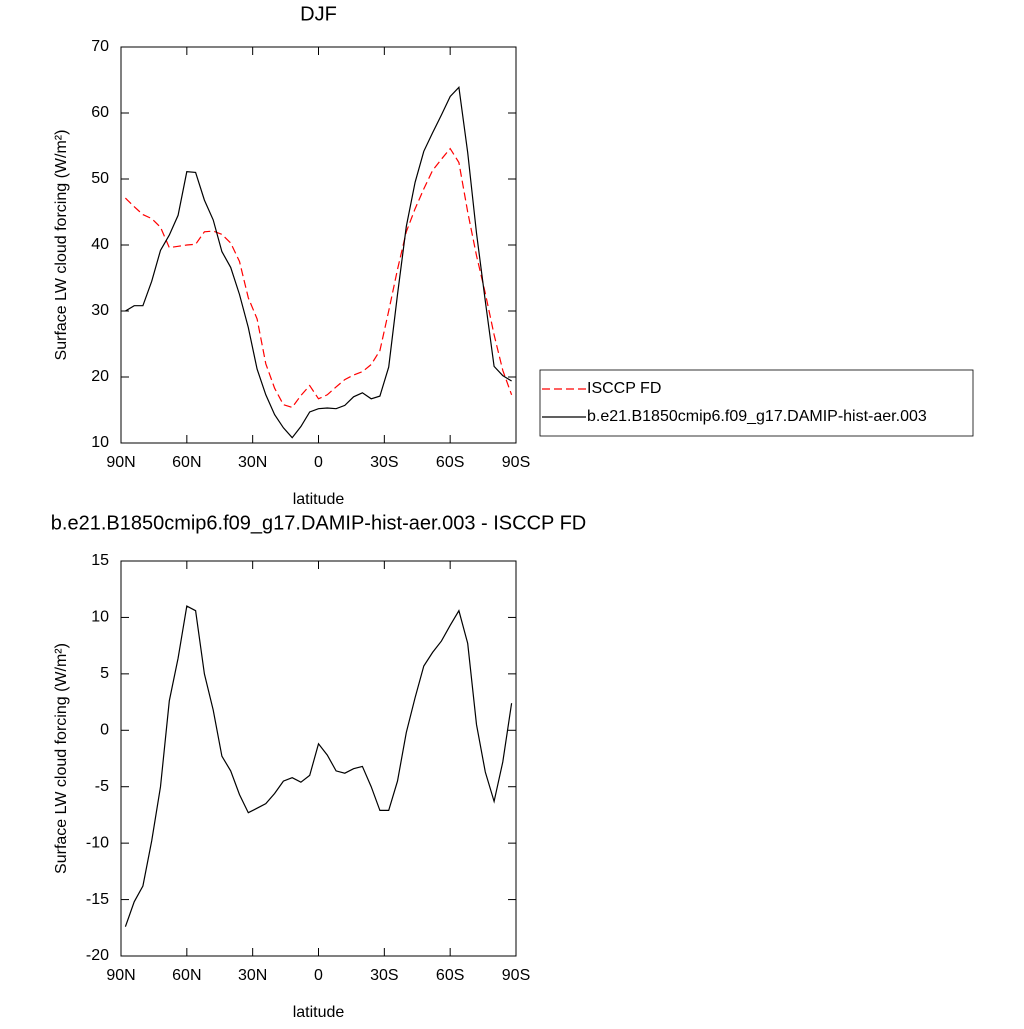 The height and width of the screenshot is (1029, 1024). I want to click on legend-box, so click(756, 403).